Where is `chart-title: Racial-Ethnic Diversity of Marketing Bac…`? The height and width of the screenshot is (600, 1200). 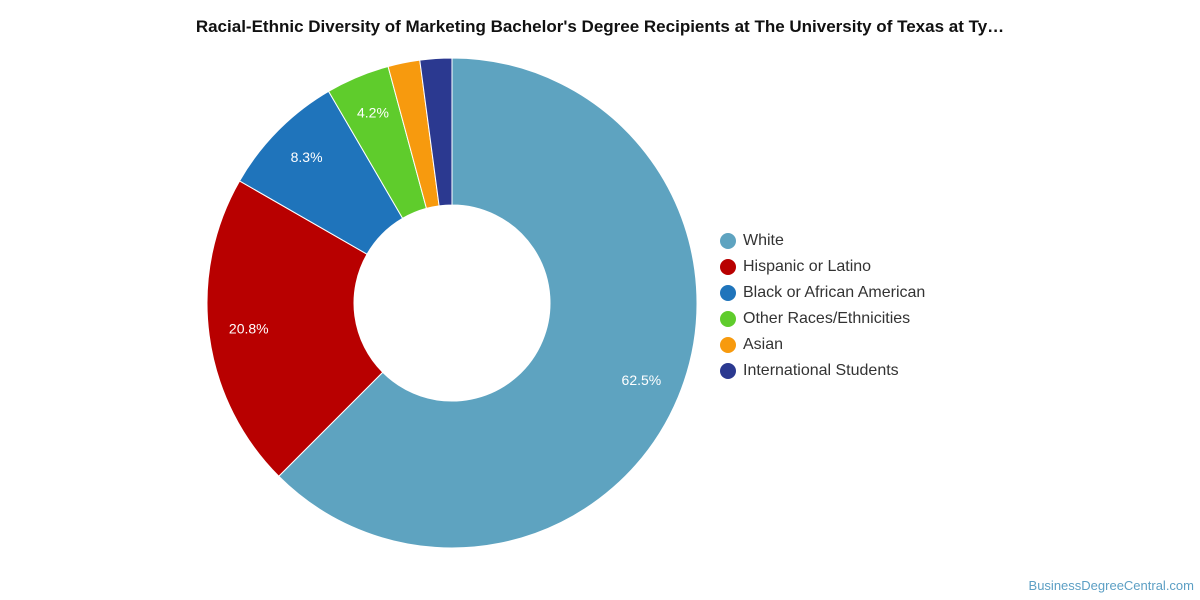 chart-title: Racial-Ethnic Diversity of Marketing Bac… is located at coordinates (600, 26).